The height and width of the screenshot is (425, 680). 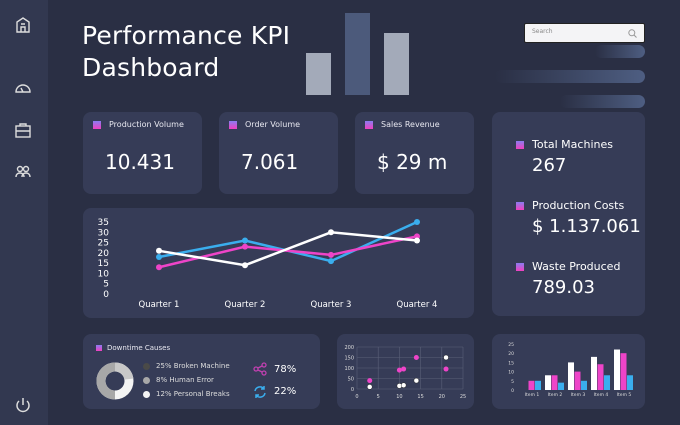 I want to click on kpi-label: Order Volume, so click(x=273, y=124).